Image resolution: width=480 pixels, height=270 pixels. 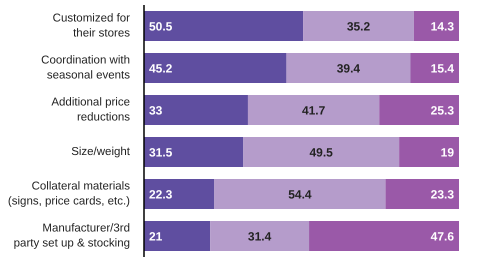 I want to click on y-tick-label: Additional price reductions, so click(x=90, y=110).